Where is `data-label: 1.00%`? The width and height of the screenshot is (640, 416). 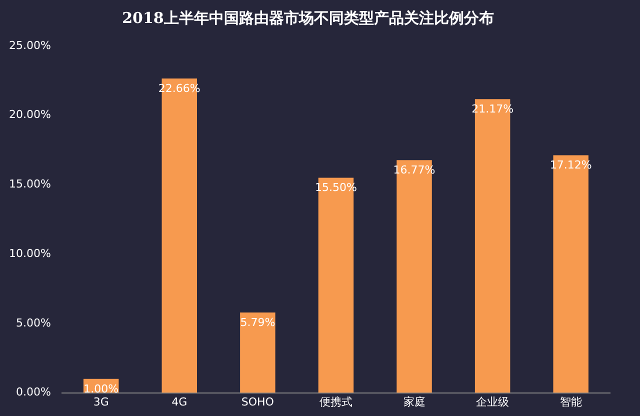 data-label: 1.00% is located at coordinates (101, 389).